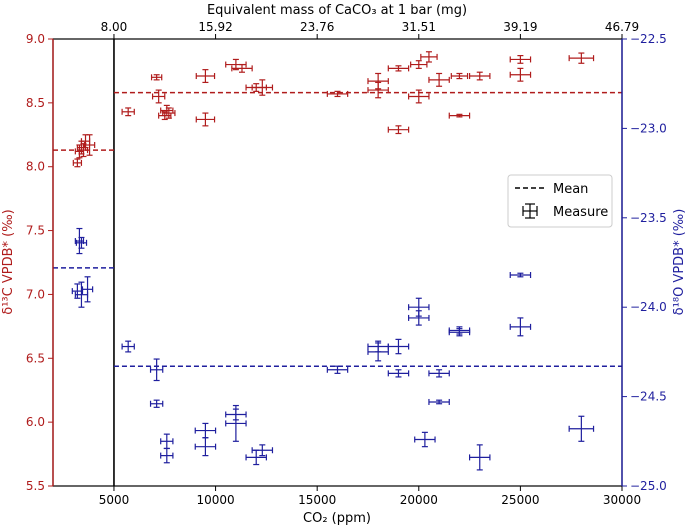 Image resolution: width=692 pixels, height=529 pixels. What do you see at coordinates (215, 27) in the screenshot?
I see `top-tick-label: 15.92` at bounding box center [215, 27].